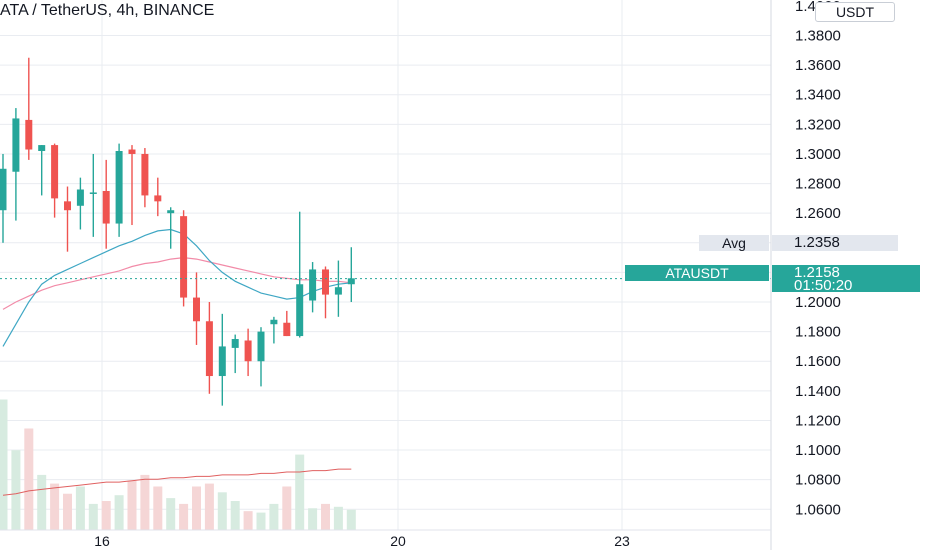 The width and height of the screenshot is (932, 550). Describe the element at coordinates (178, 464) in the screenshot. I see `volume-bars` at that location.